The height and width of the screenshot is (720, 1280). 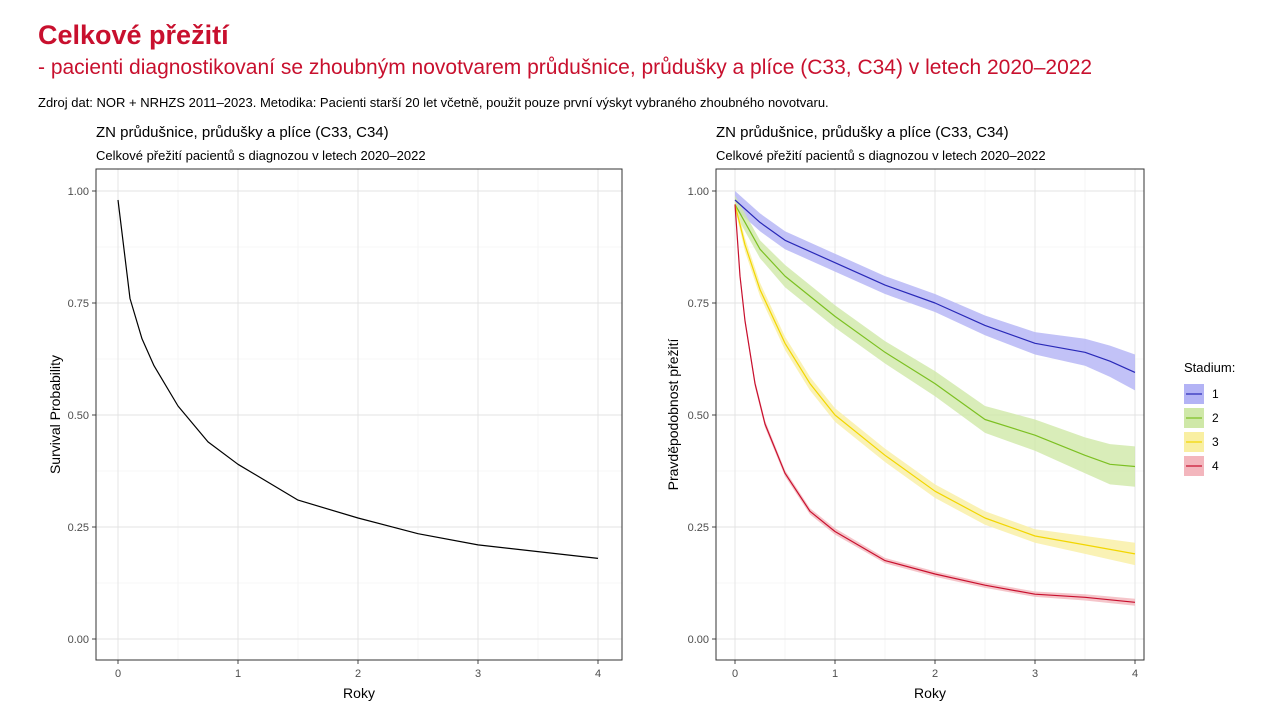 What do you see at coordinates (1215, 418) in the screenshot?
I see `legend-label-stage-2: 2` at bounding box center [1215, 418].